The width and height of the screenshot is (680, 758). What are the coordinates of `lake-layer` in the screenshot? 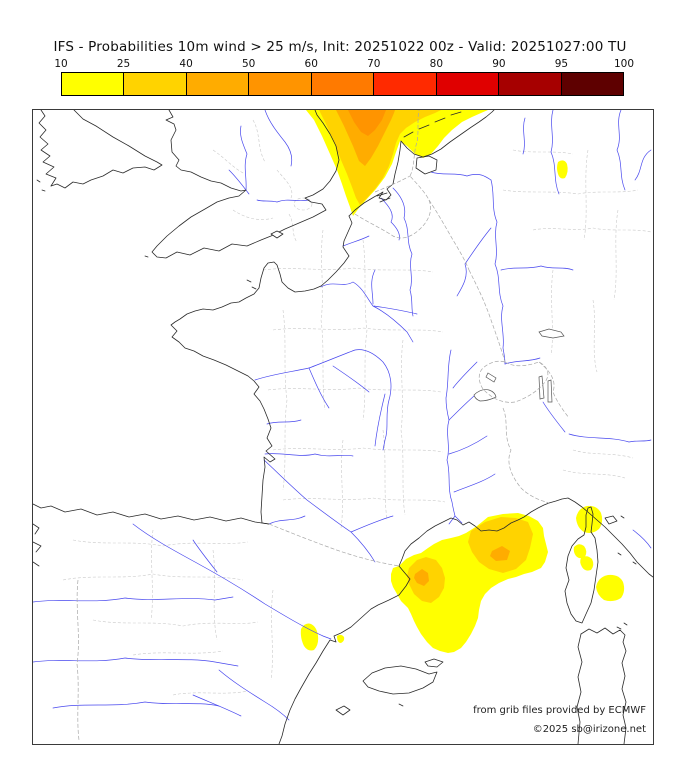 It's located at (519, 365).